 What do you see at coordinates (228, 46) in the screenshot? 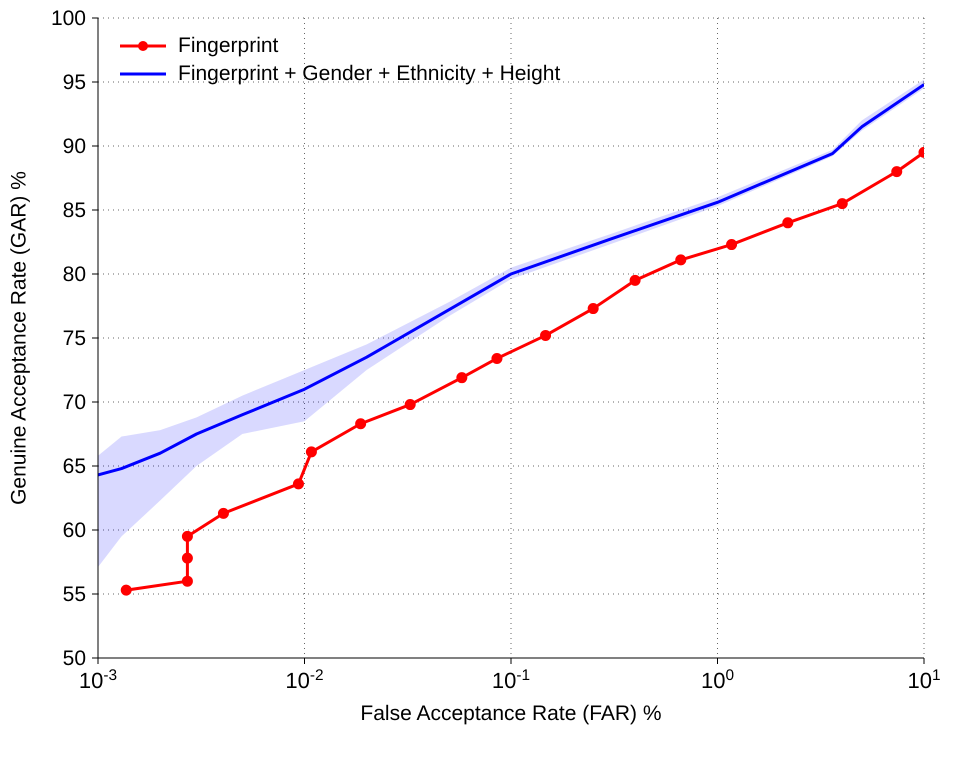
I see `legend-label: Fingerprint` at bounding box center [228, 46].